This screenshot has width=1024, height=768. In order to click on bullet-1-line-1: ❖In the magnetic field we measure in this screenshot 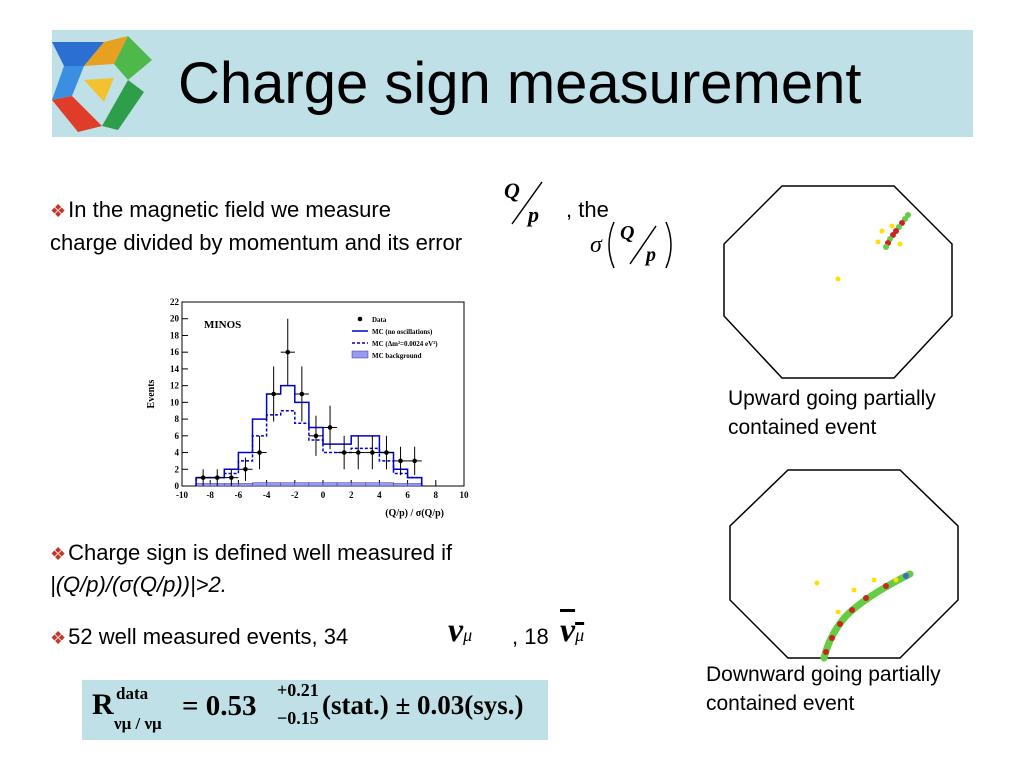, I will do `click(220, 210)`.